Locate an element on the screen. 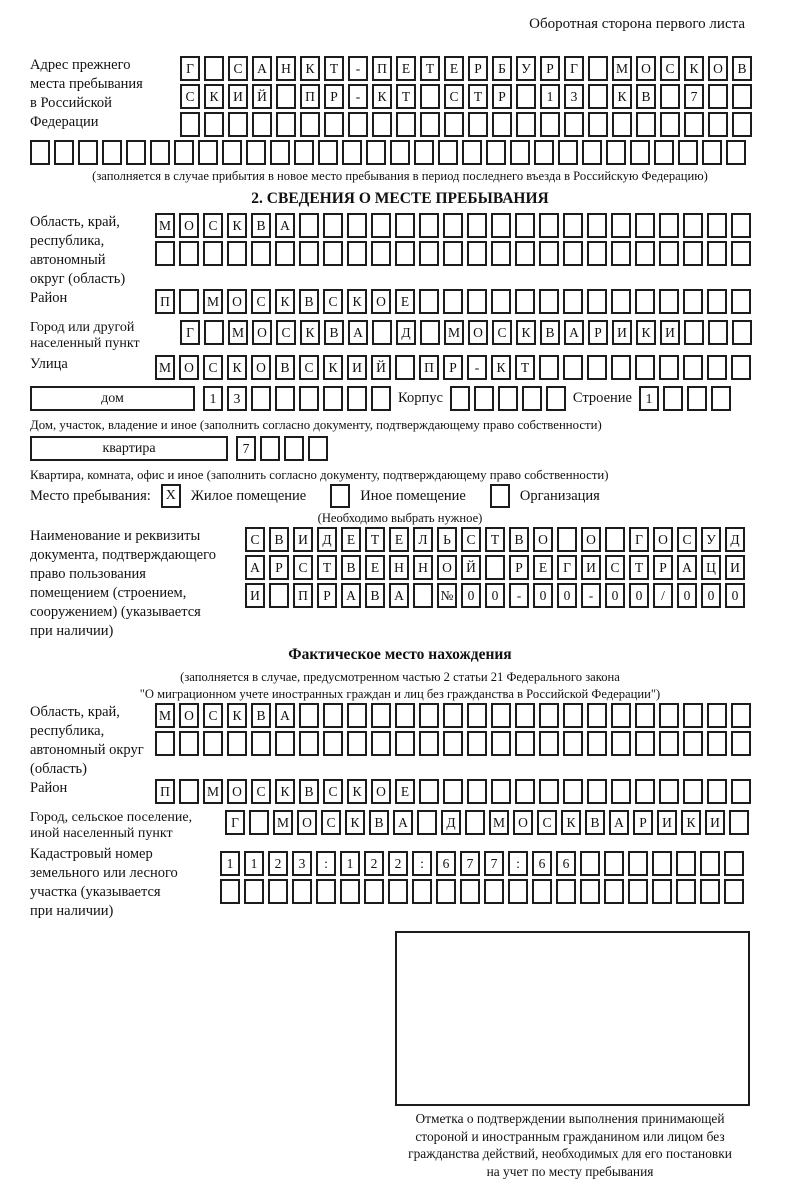 The image size is (800, 1196). char-cell: : is located at coordinates (518, 863).